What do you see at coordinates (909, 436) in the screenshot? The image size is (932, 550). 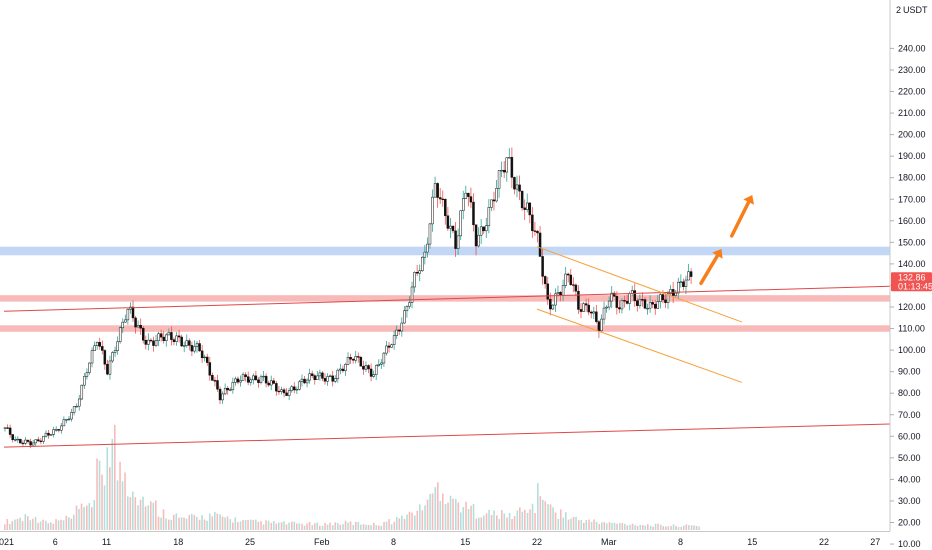 I see `y-tick-label: 60.00` at bounding box center [909, 436].